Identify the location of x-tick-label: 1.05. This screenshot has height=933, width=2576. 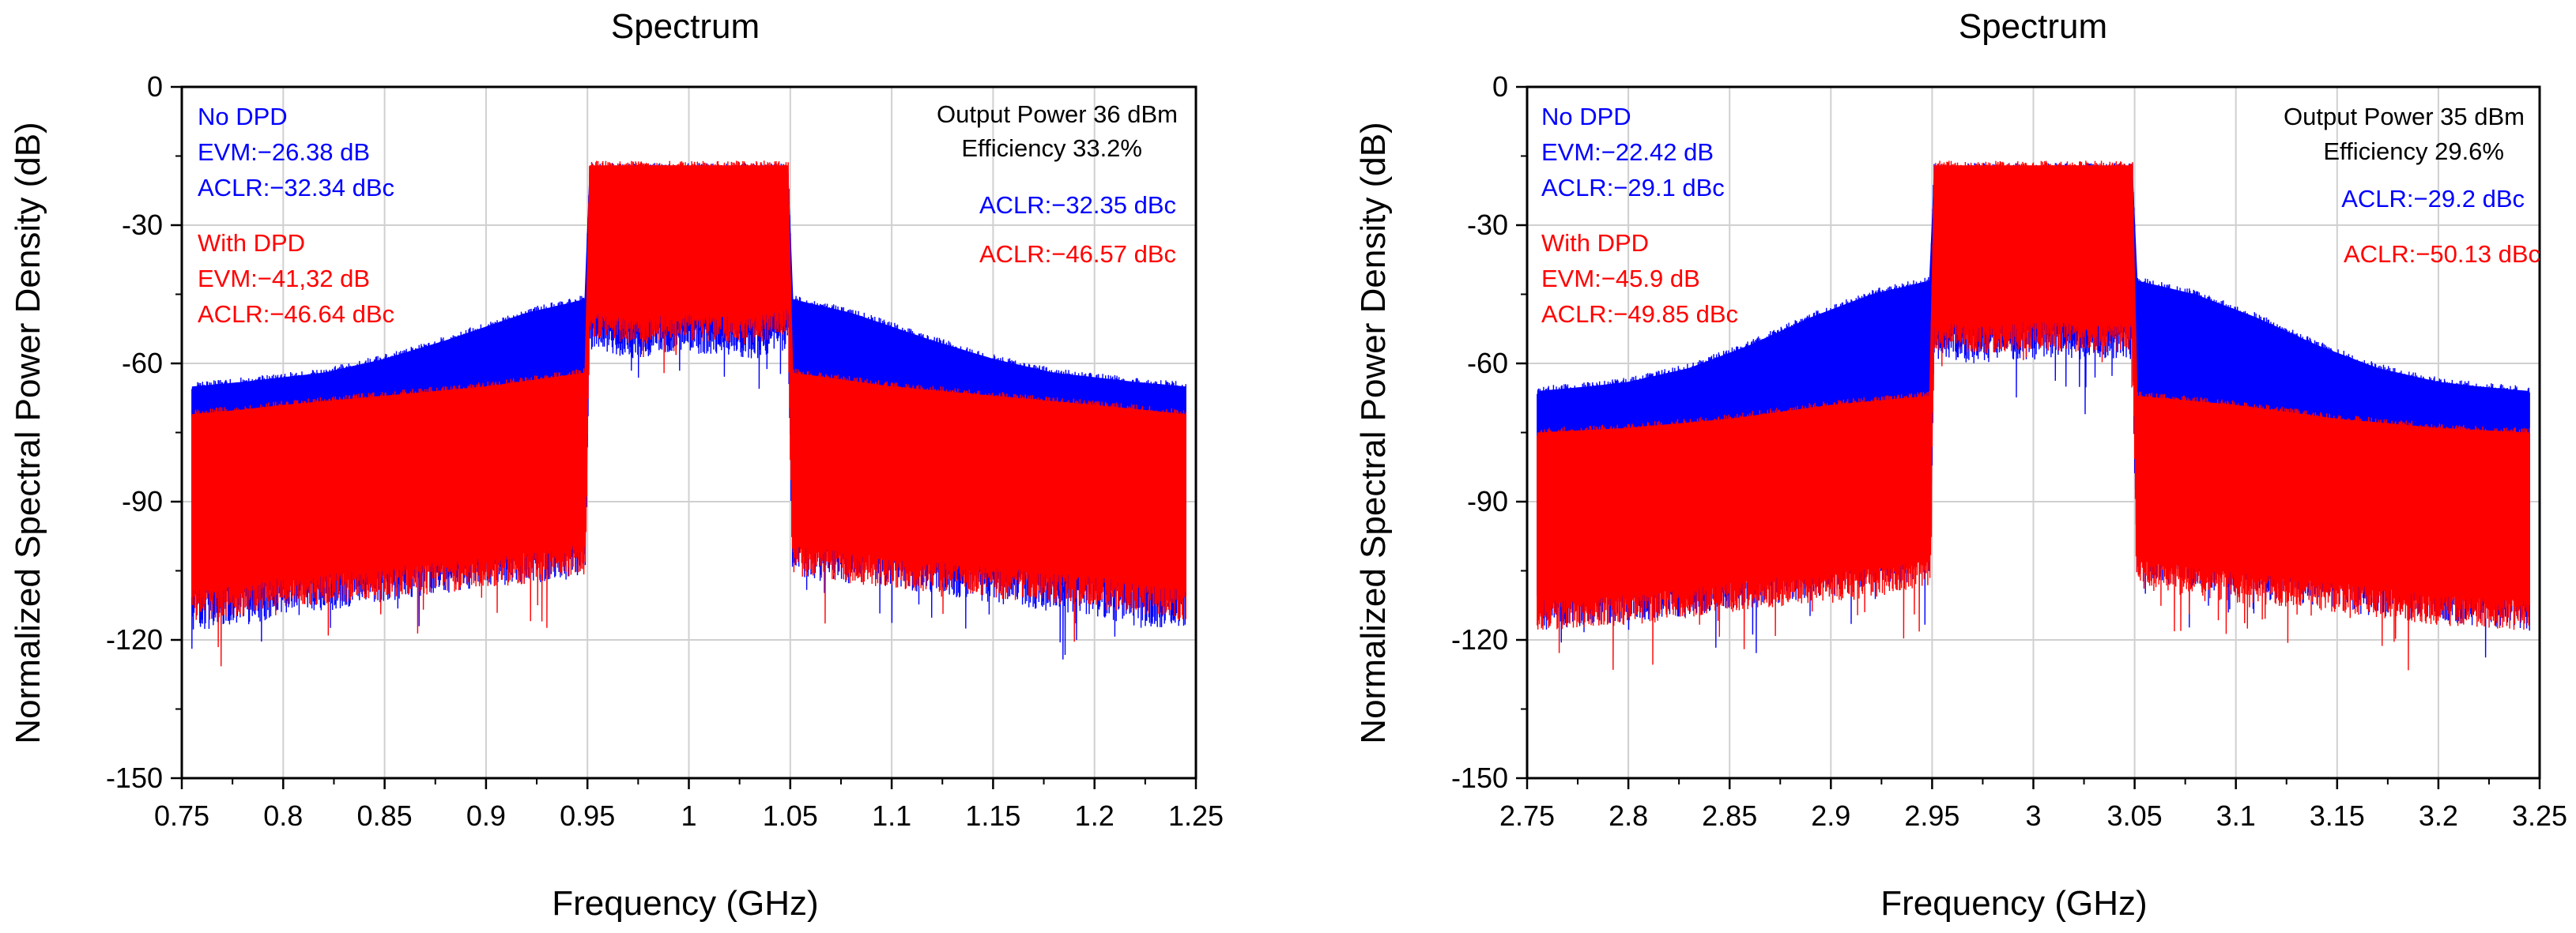
(790, 815).